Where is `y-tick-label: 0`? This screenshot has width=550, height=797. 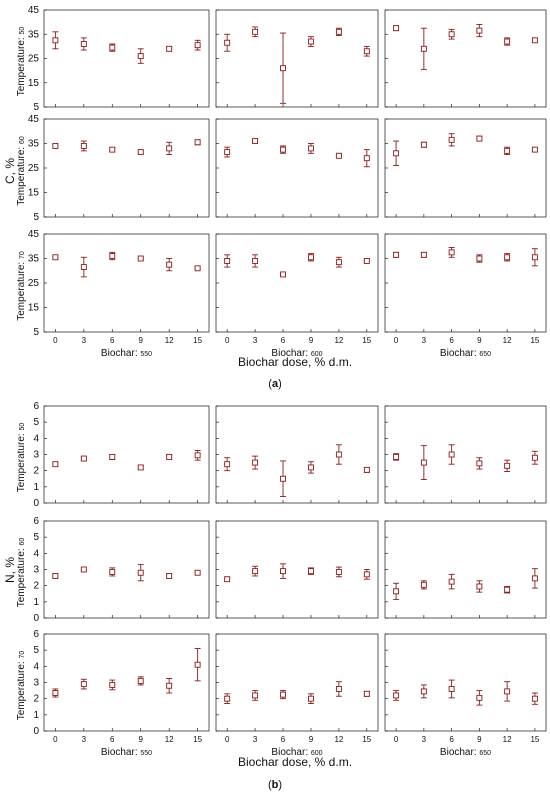 y-tick-label: 0 is located at coordinates (36, 618).